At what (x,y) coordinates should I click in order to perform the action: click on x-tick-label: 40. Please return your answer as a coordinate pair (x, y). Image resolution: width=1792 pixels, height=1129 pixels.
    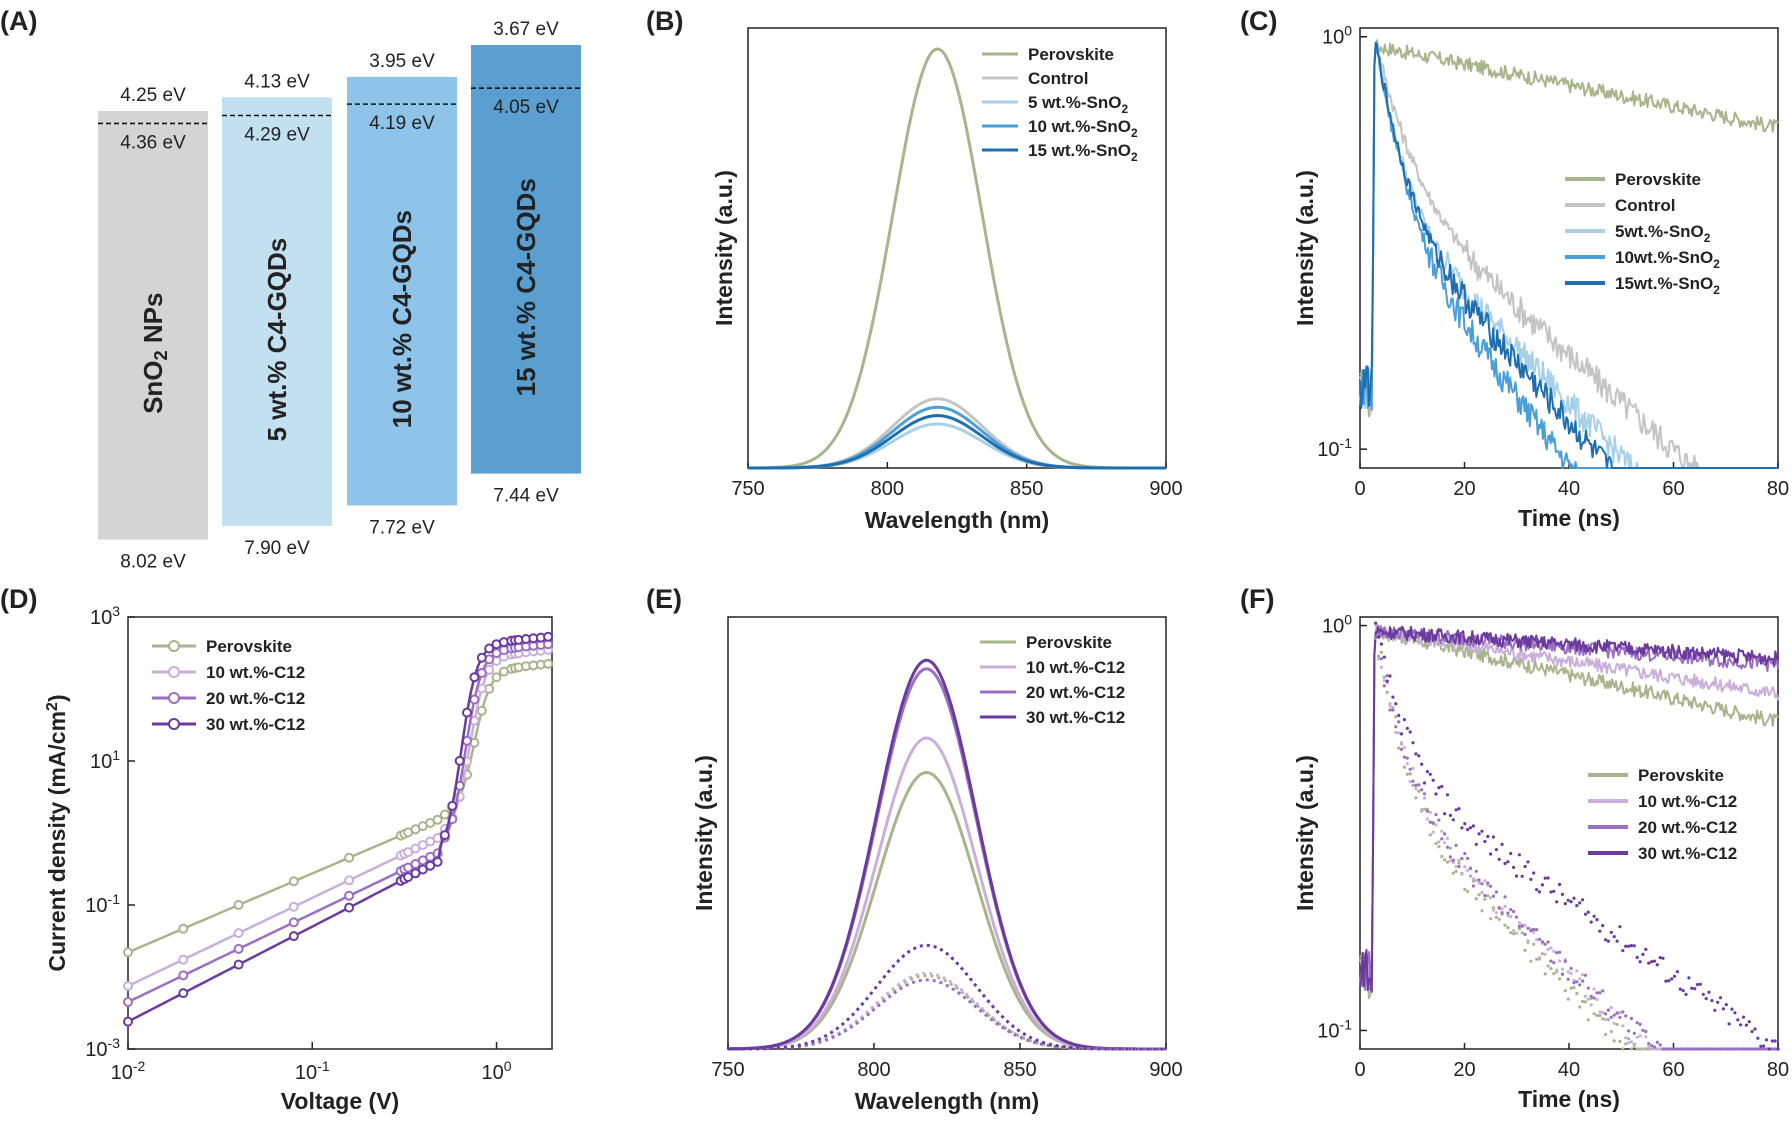
    Looking at the image, I should click on (1569, 1070).